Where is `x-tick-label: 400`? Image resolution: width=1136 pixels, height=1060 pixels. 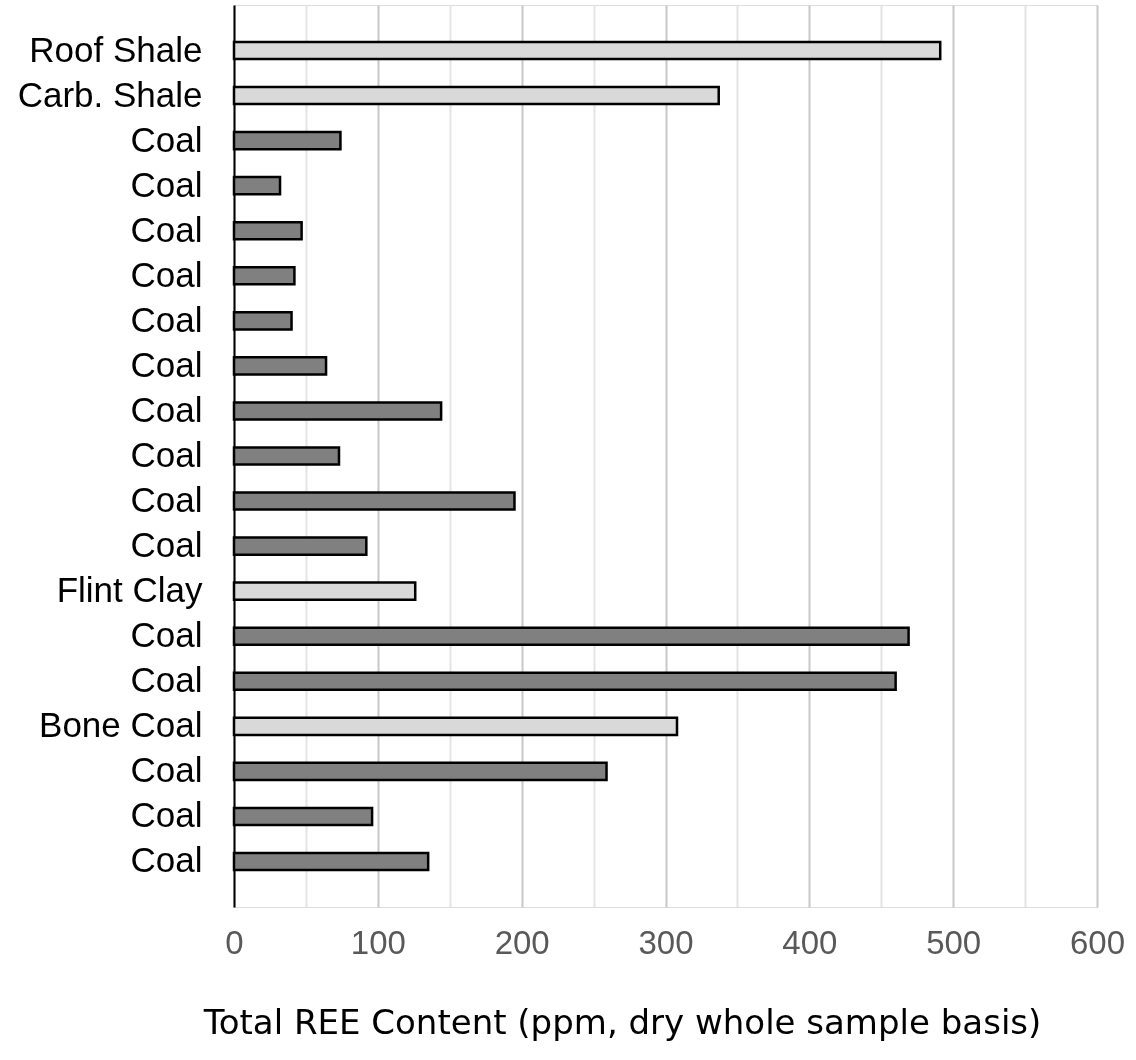
x-tick-label: 400 is located at coordinates (810, 942).